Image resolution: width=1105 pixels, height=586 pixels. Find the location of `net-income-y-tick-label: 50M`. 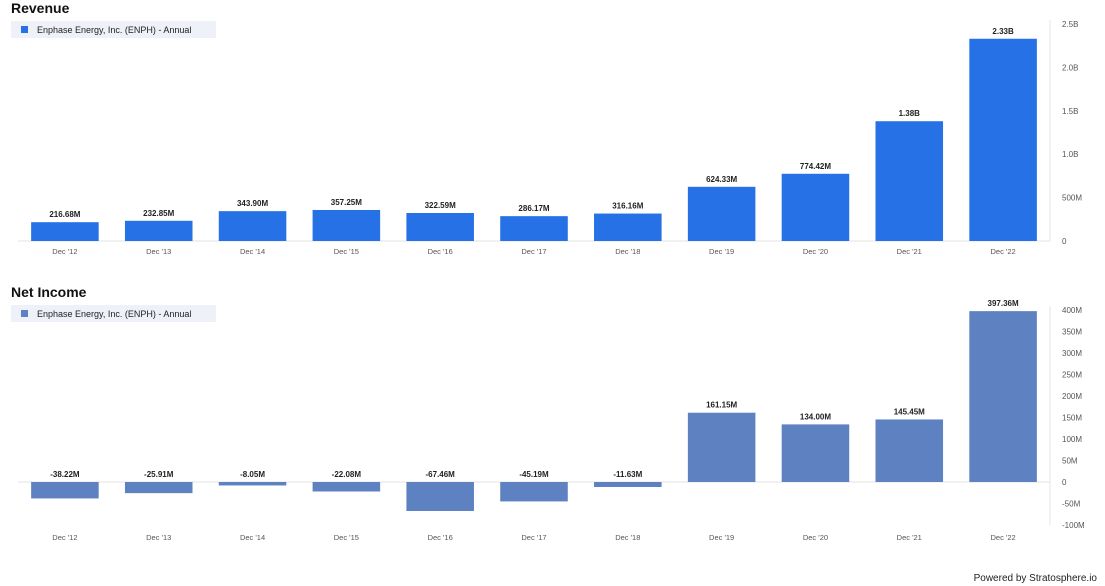

net-income-y-tick-label: 50M is located at coordinates (1070, 461).